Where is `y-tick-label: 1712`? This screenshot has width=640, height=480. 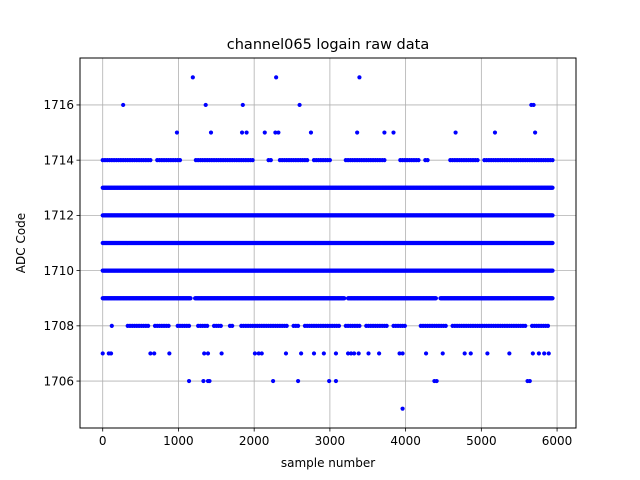
y-tick-label: 1712 is located at coordinates (58, 216).